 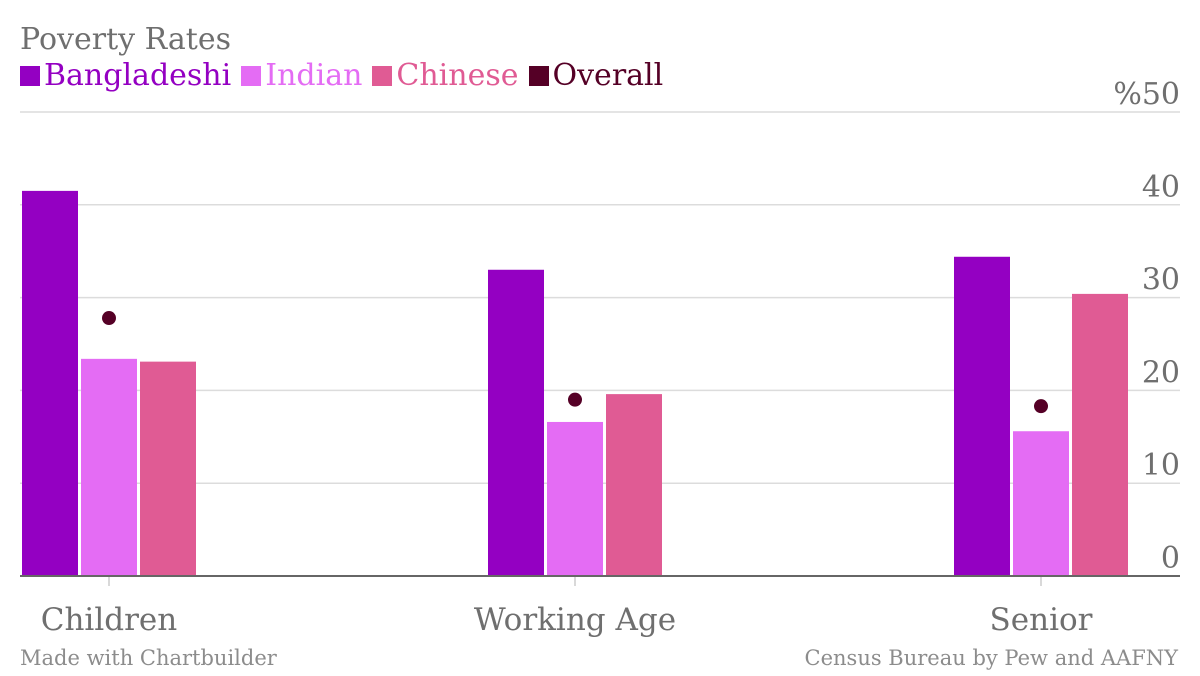 I want to click on y-tick-label: 30, so click(x=1161, y=280).